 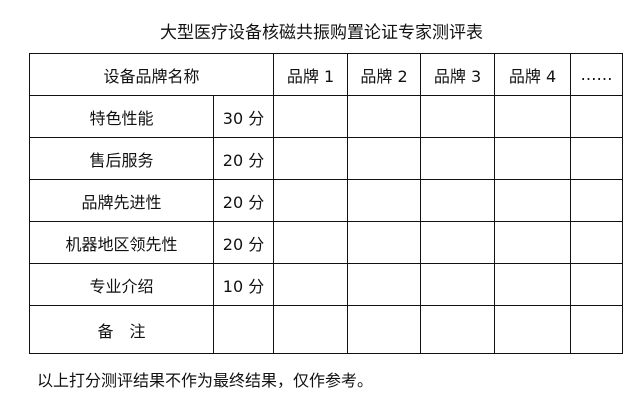 I want to click on brand-header: 品牌 3, so click(x=457, y=74).